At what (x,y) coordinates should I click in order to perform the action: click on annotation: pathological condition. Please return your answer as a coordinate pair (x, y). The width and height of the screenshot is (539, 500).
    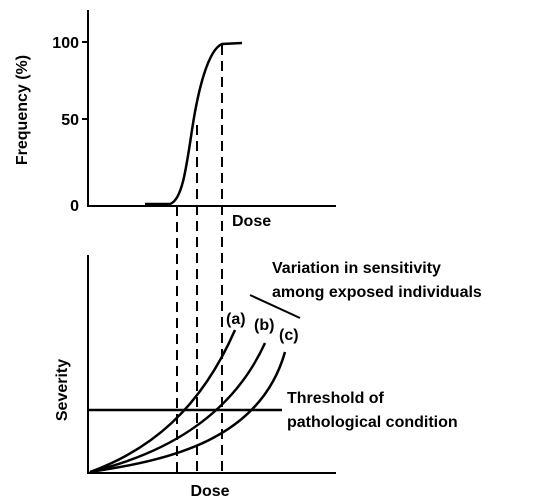
    Looking at the image, I should click on (372, 422).